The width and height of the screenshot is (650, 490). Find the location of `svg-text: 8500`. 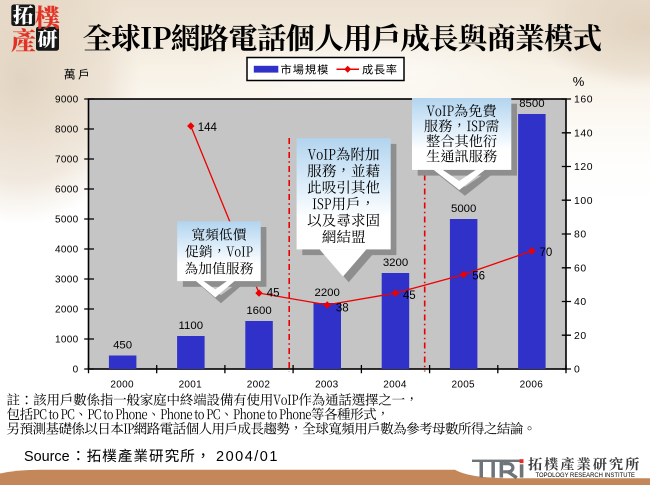

svg-text: 8500 is located at coordinates (531, 104).